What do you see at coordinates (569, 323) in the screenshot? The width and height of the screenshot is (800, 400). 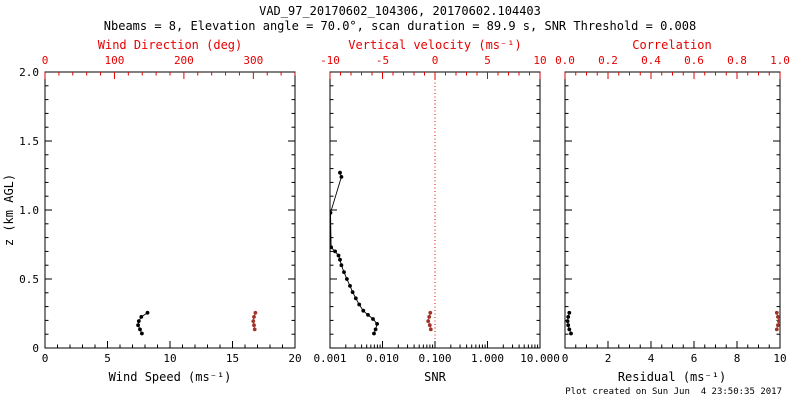 I see `residual-series` at bounding box center [569, 323].